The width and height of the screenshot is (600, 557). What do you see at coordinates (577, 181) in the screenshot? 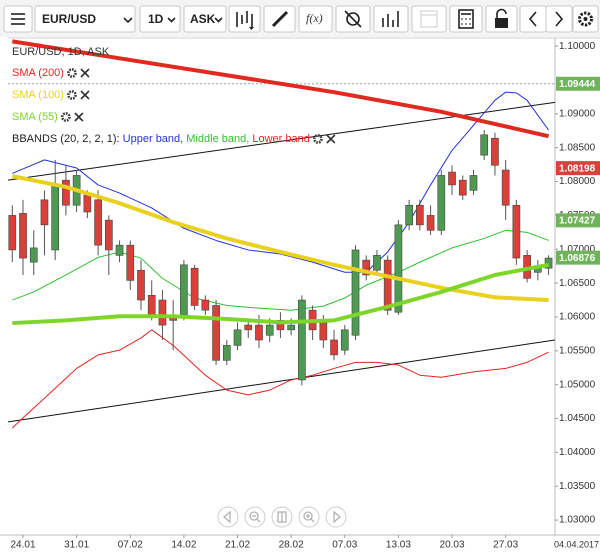
I see `y-tick-label: 1.08000` at bounding box center [577, 181].